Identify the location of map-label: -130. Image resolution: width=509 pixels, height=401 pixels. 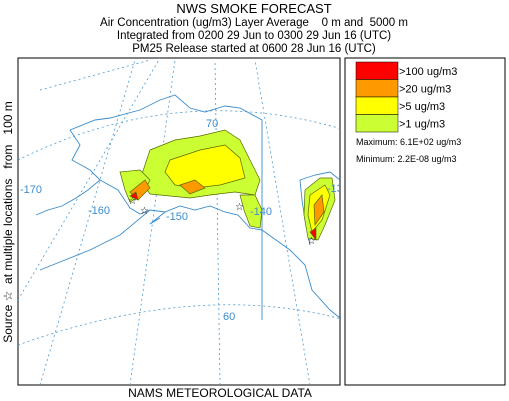
(338, 189).